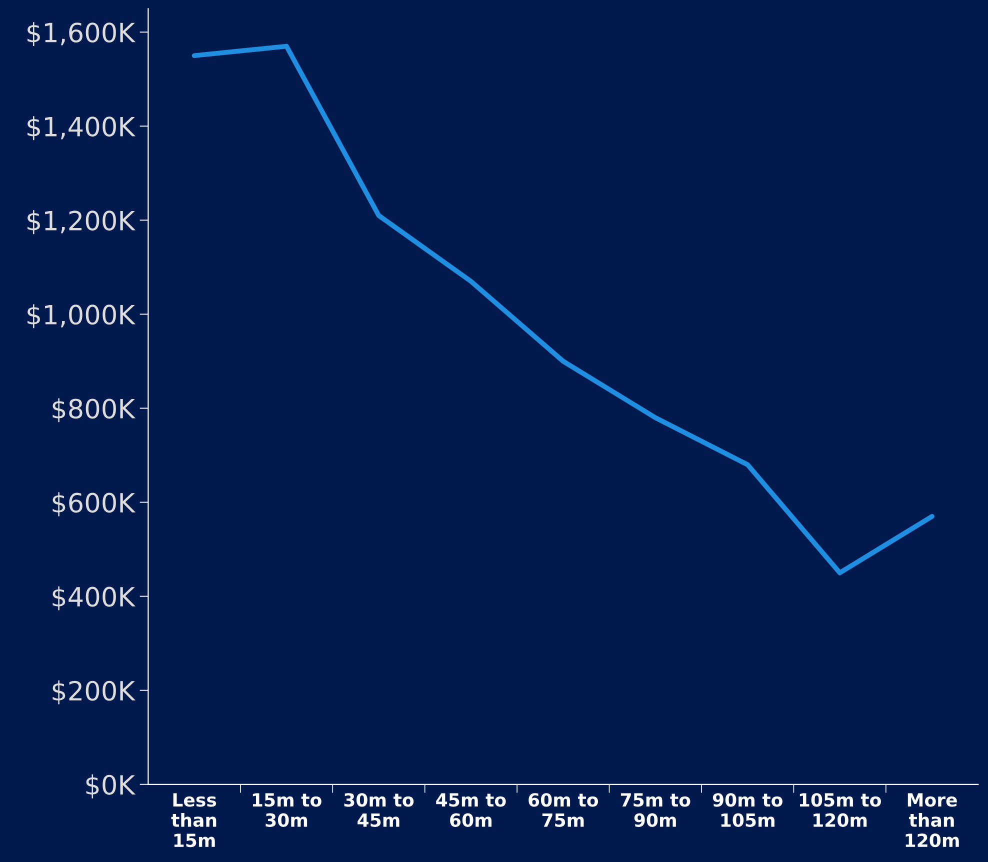 The image size is (988, 862). I want to click on y-tick-label: $200K, so click(94, 692).